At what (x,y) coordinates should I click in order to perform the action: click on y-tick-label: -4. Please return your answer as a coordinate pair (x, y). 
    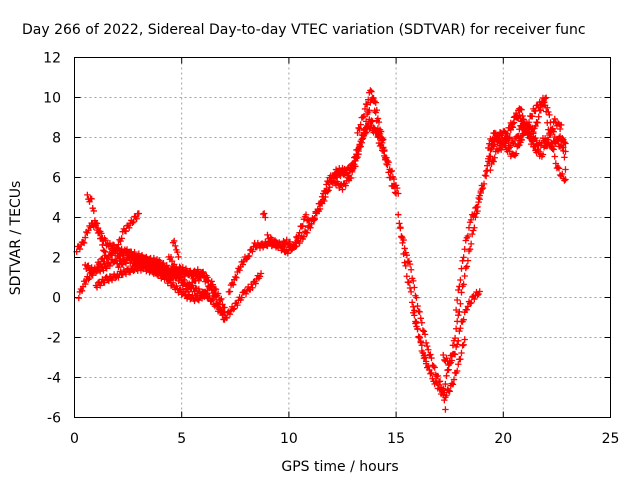
    Looking at the image, I should click on (54, 379).